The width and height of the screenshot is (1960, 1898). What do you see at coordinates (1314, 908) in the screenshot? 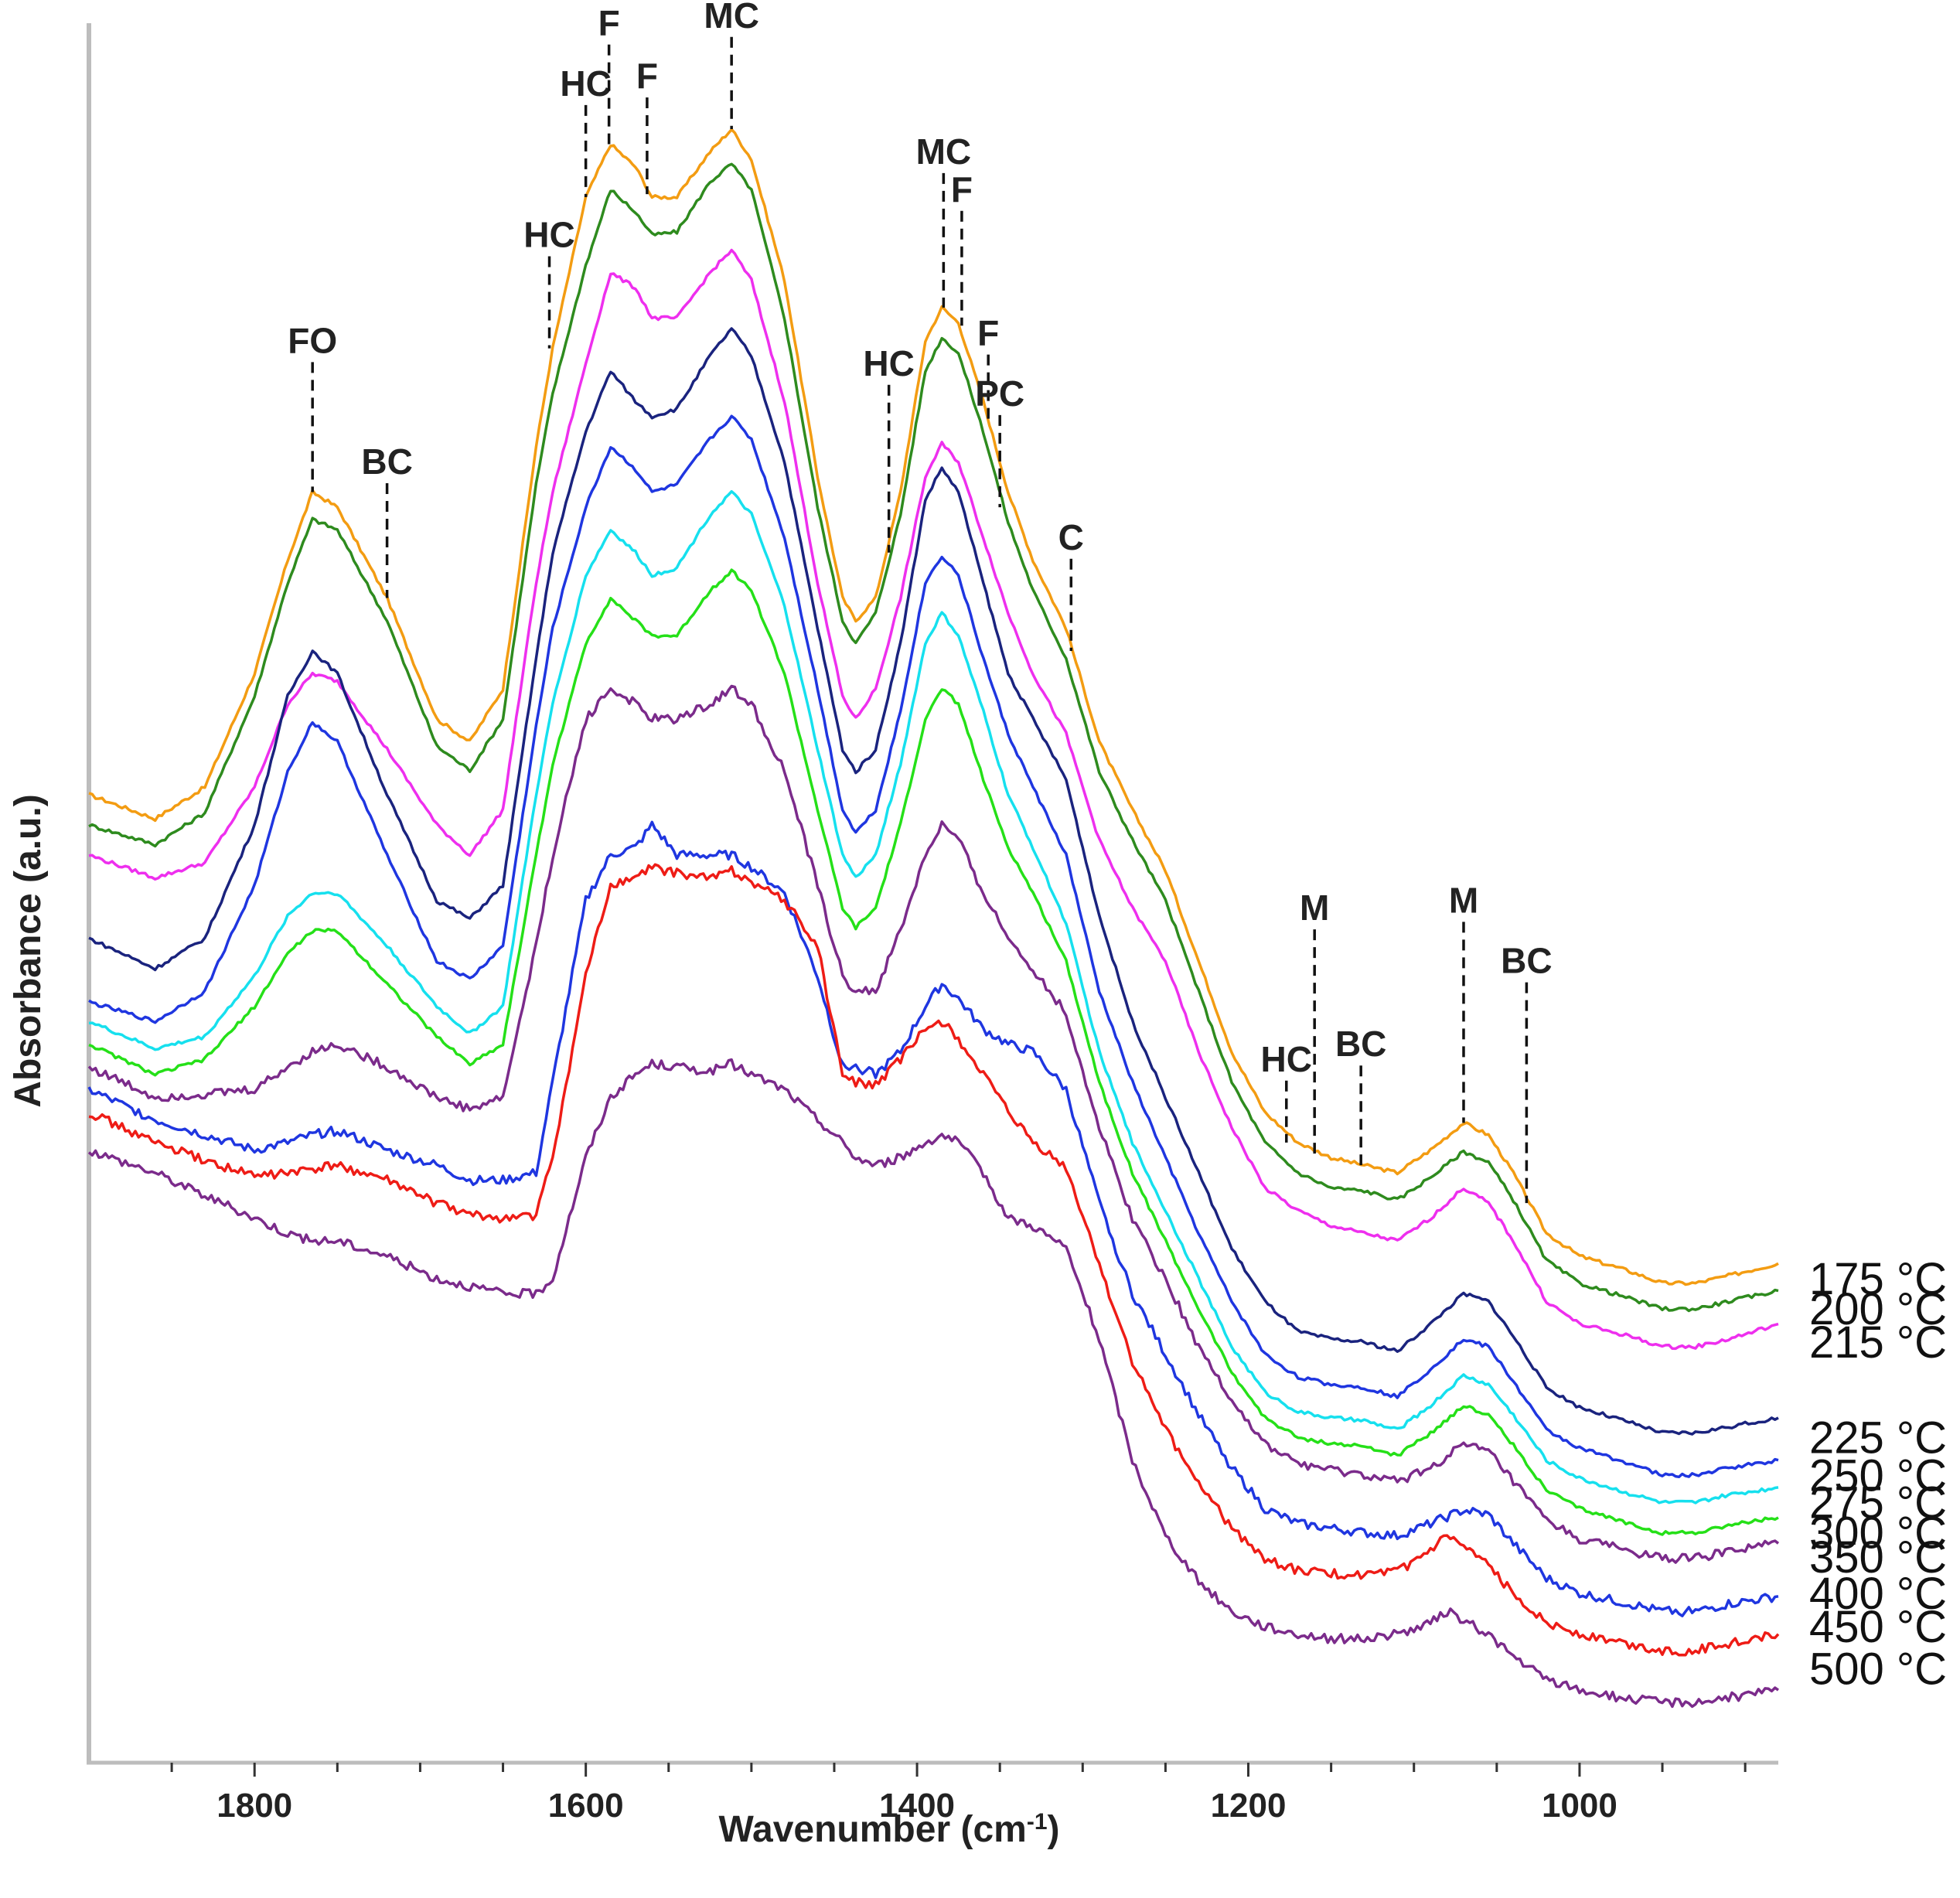
I see `annotation-label-14: M` at bounding box center [1314, 908].